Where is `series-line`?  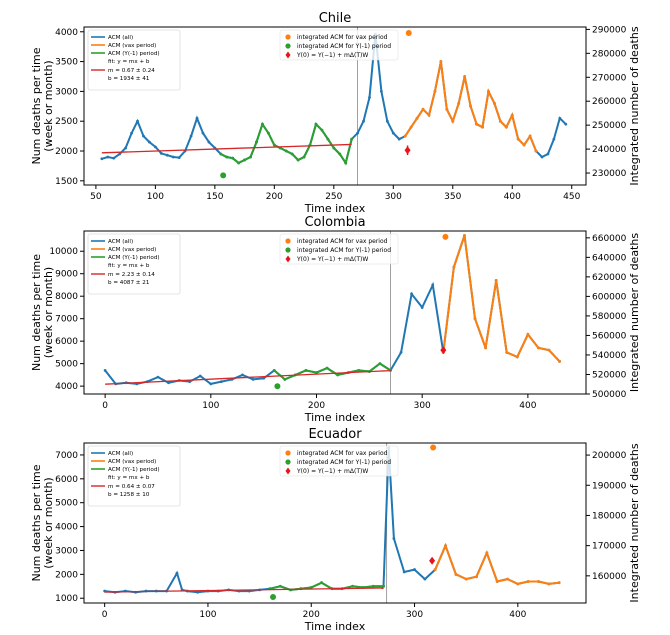 series-line is located at coordinates (497, 563).